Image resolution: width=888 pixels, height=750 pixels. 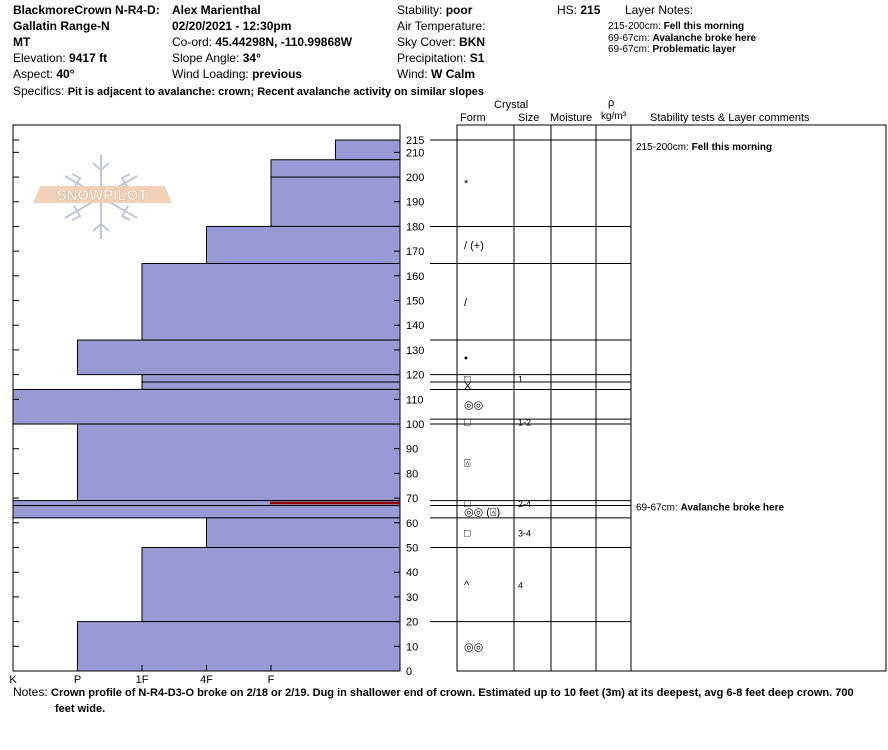 What do you see at coordinates (524, 504) in the screenshot?
I see `crystal-size-value: 2-4` at bounding box center [524, 504].